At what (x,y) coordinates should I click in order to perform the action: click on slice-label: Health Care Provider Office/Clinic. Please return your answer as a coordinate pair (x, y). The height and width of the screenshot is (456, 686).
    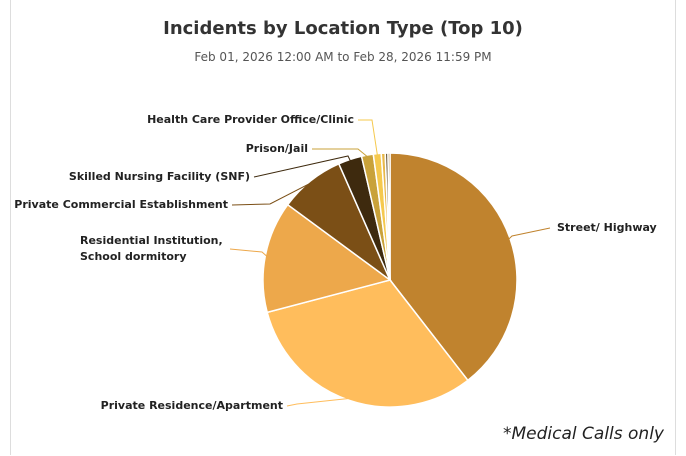
    Looking at the image, I should click on (250, 119).